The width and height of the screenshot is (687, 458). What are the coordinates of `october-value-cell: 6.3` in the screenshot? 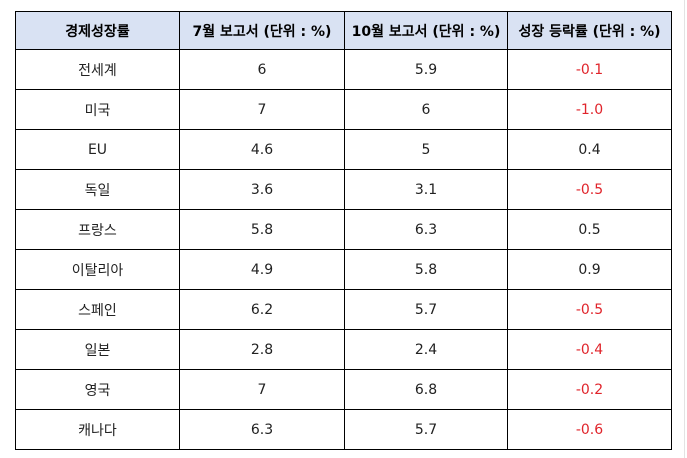 It's located at (426, 229).